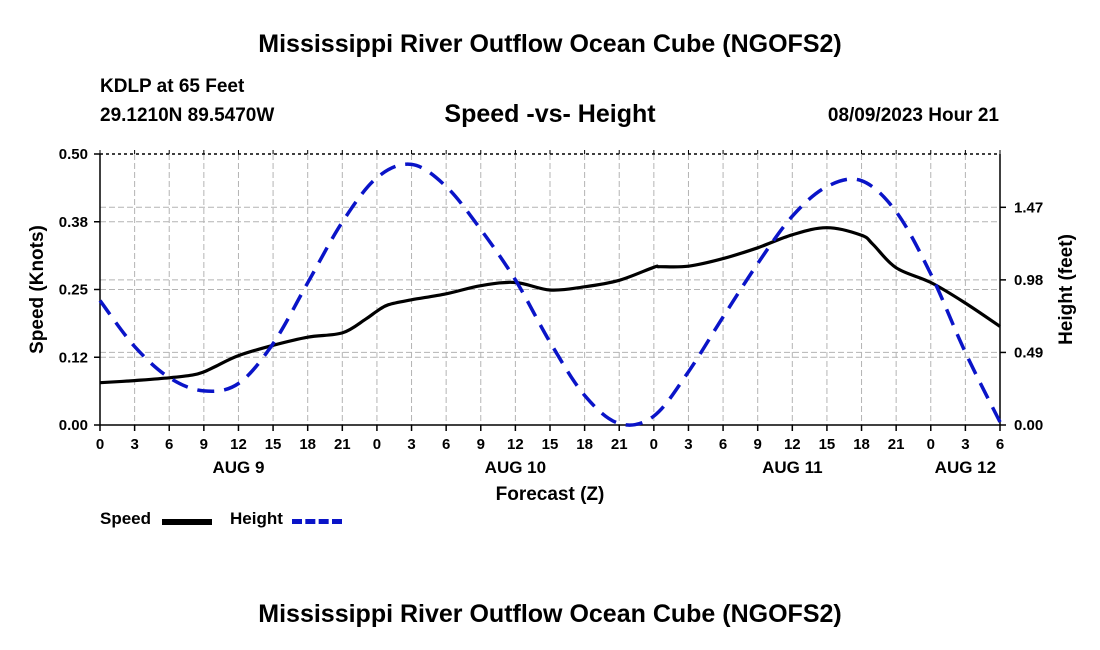 This screenshot has height=650, width=1100. Describe the element at coordinates (172, 86) in the screenshot. I see `station-label: KDLP at 65 Feet` at that location.